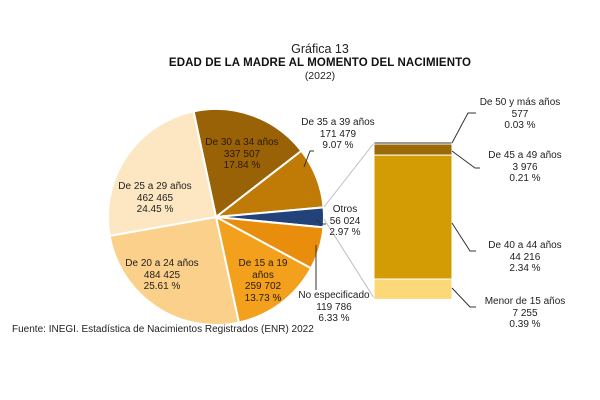 The width and height of the screenshot is (600, 400). I want to click on label-value: 577, so click(520, 114).